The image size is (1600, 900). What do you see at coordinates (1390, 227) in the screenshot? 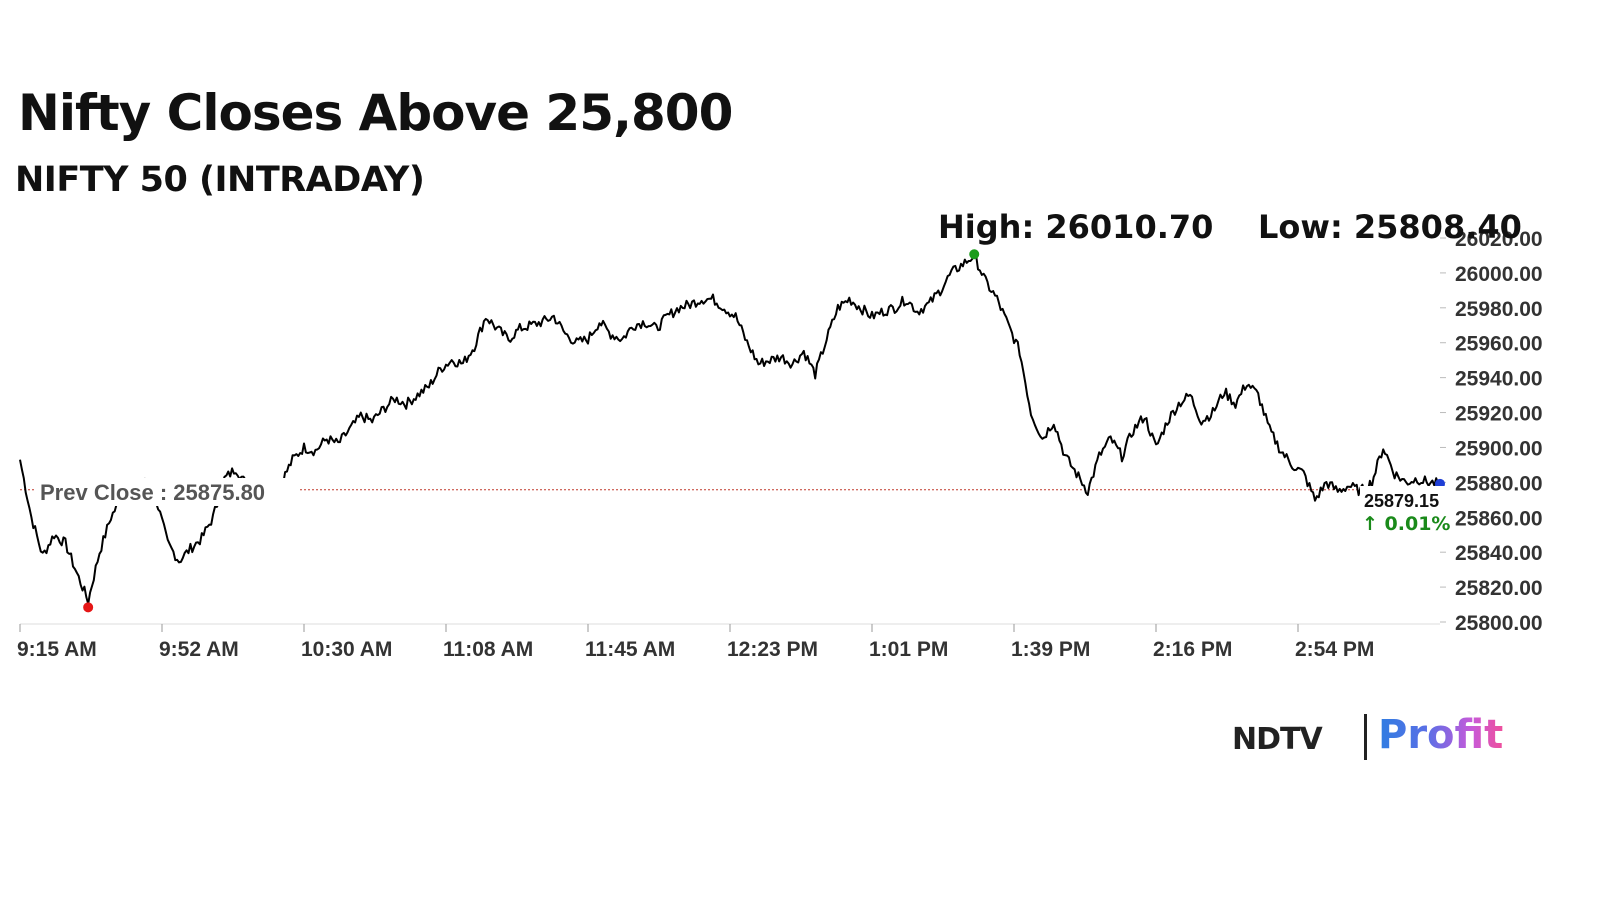
I see `low-label: Low: 25808.40` at bounding box center [1390, 227].